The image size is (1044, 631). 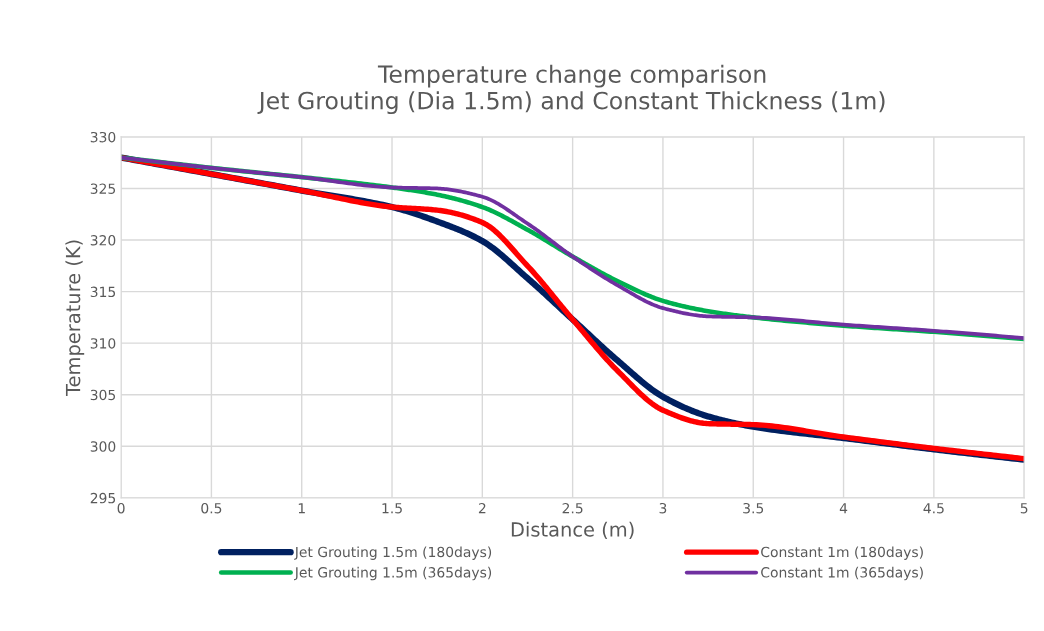 What do you see at coordinates (842, 553) in the screenshot?
I see `legend-label: Constant 1m (180days)` at bounding box center [842, 553].